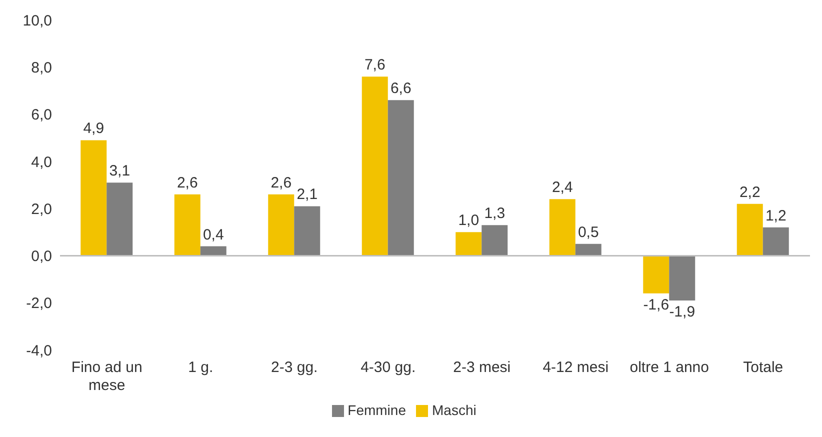  Describe the element at coordinates (482, 367) in the screenshot. I see `x-tick-label: 2-3 mesi` at that location.